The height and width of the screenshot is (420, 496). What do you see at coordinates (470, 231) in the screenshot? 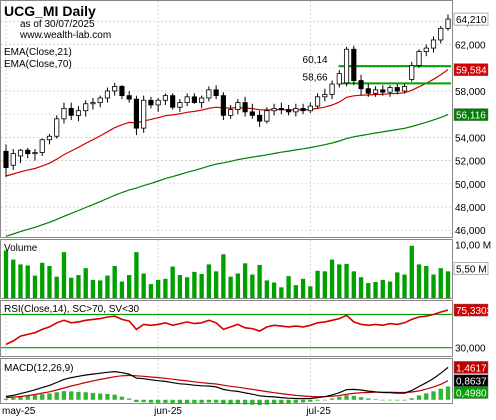
I see `price-tick-label: 46,000` at bounding box center [470, 231].